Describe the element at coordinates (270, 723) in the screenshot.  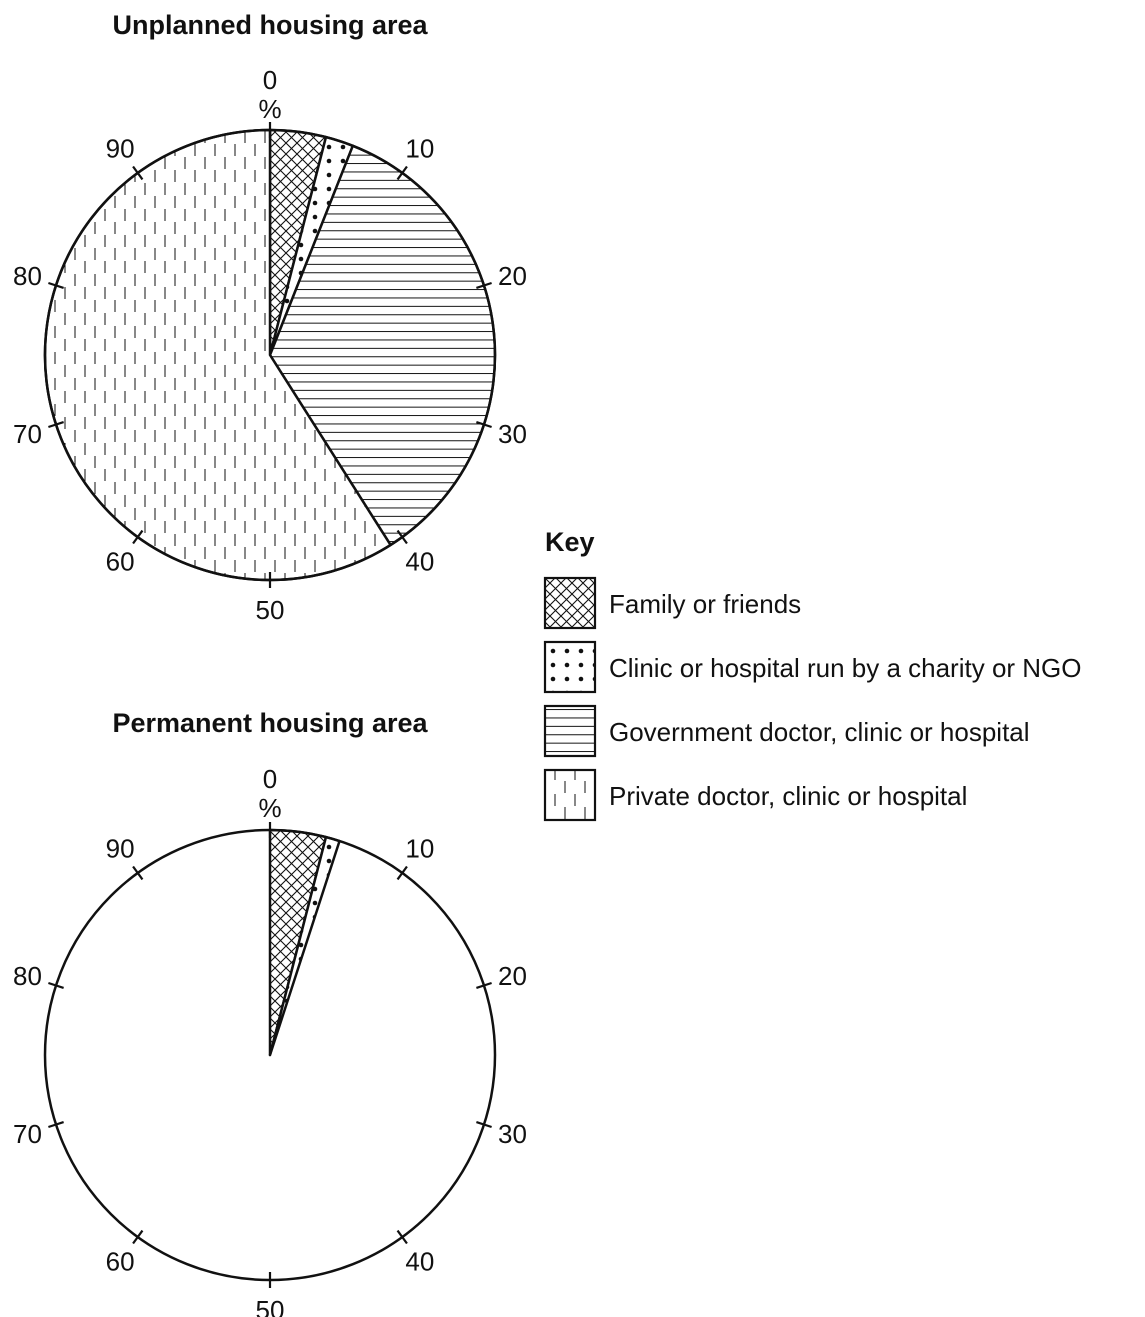
I see `chart-title: Permanent housing area` at that location.